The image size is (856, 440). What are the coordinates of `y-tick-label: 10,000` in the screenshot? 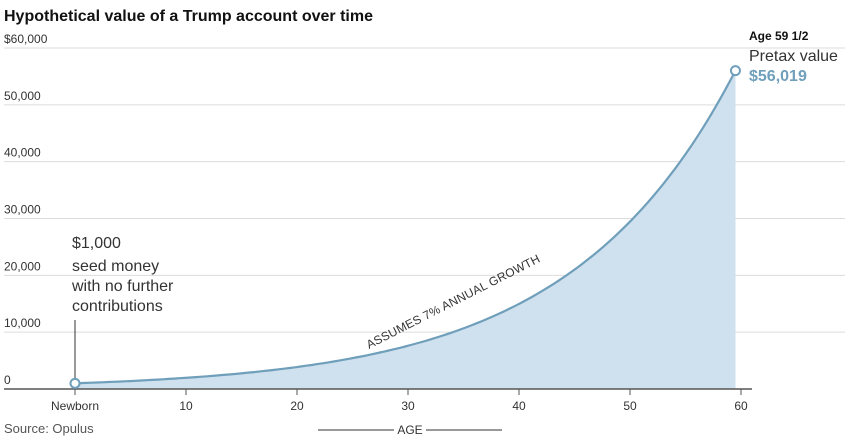 It's located at (22, 323).